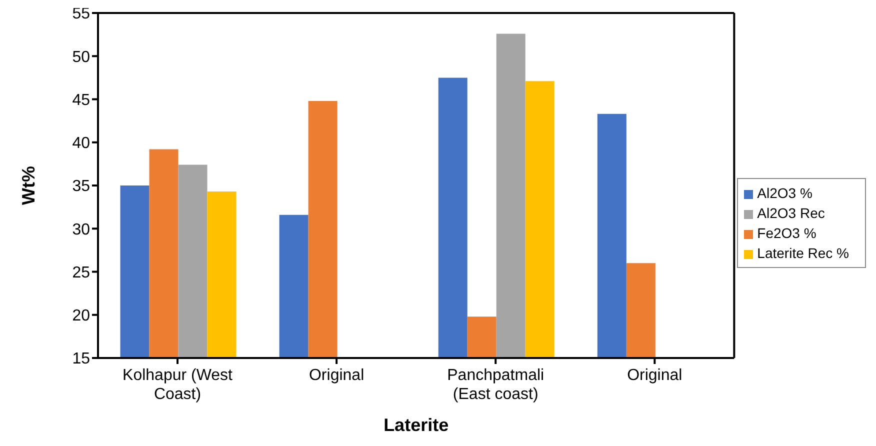  I want to click on y-axis-title: Wt%, so click(28, 185).